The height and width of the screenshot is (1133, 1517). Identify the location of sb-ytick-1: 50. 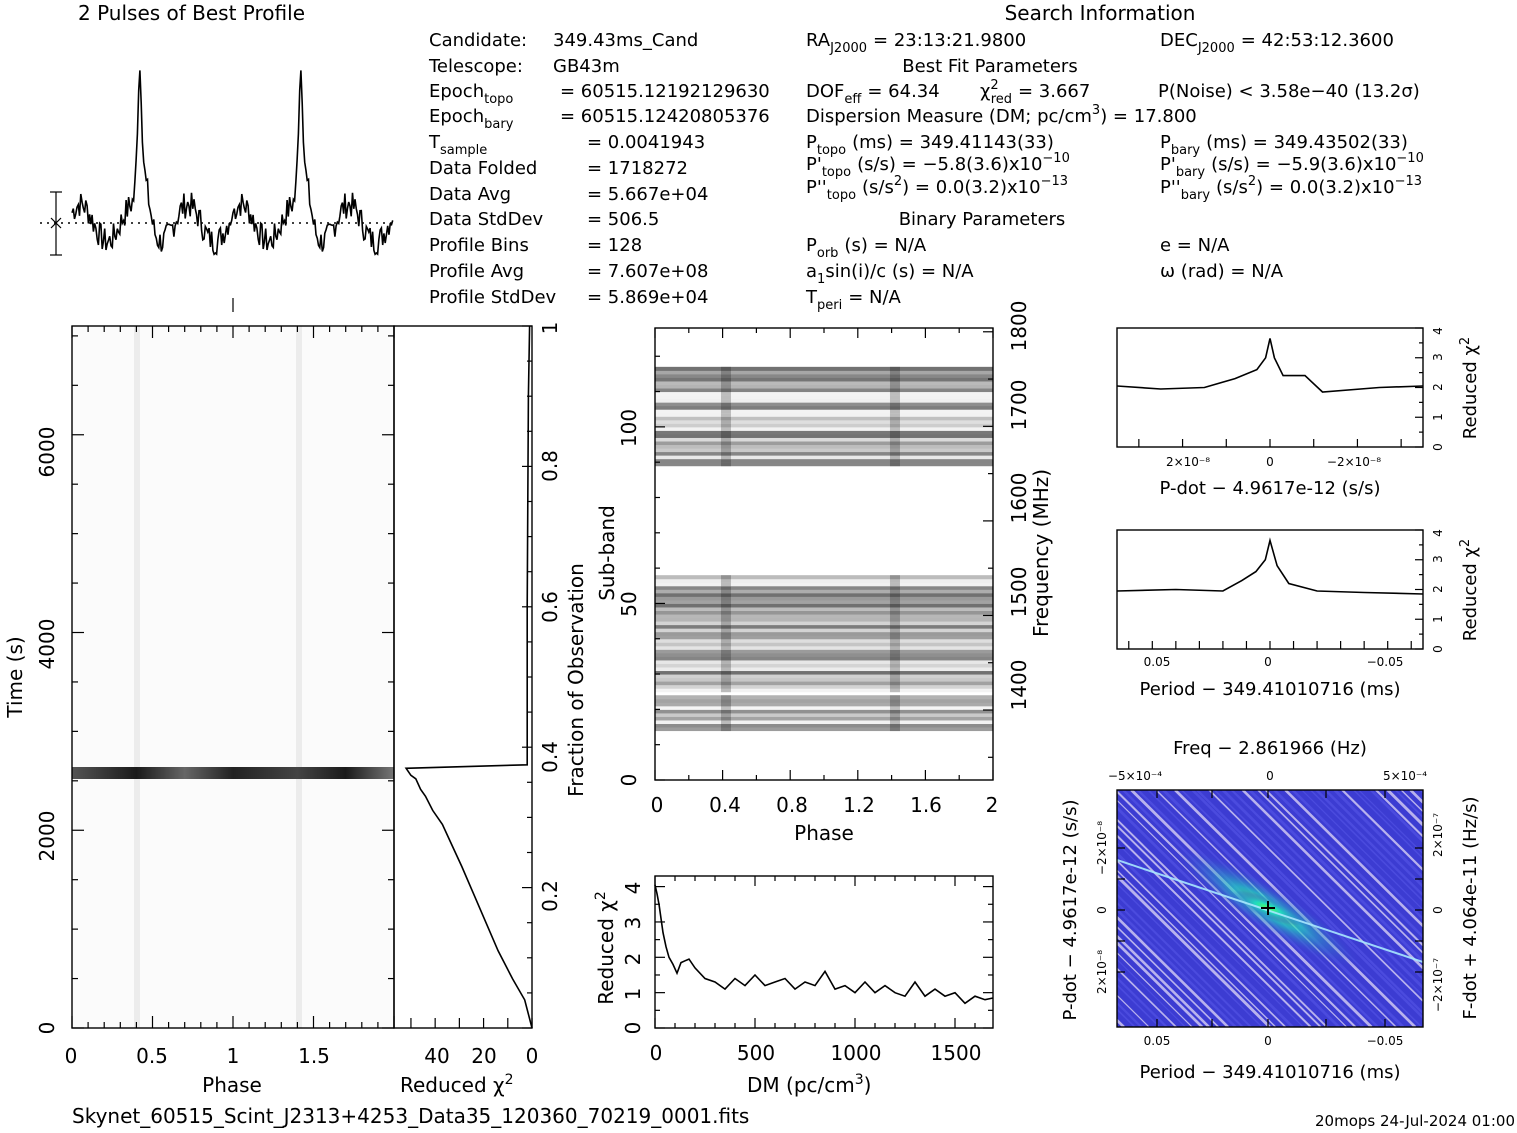
(629, 603).